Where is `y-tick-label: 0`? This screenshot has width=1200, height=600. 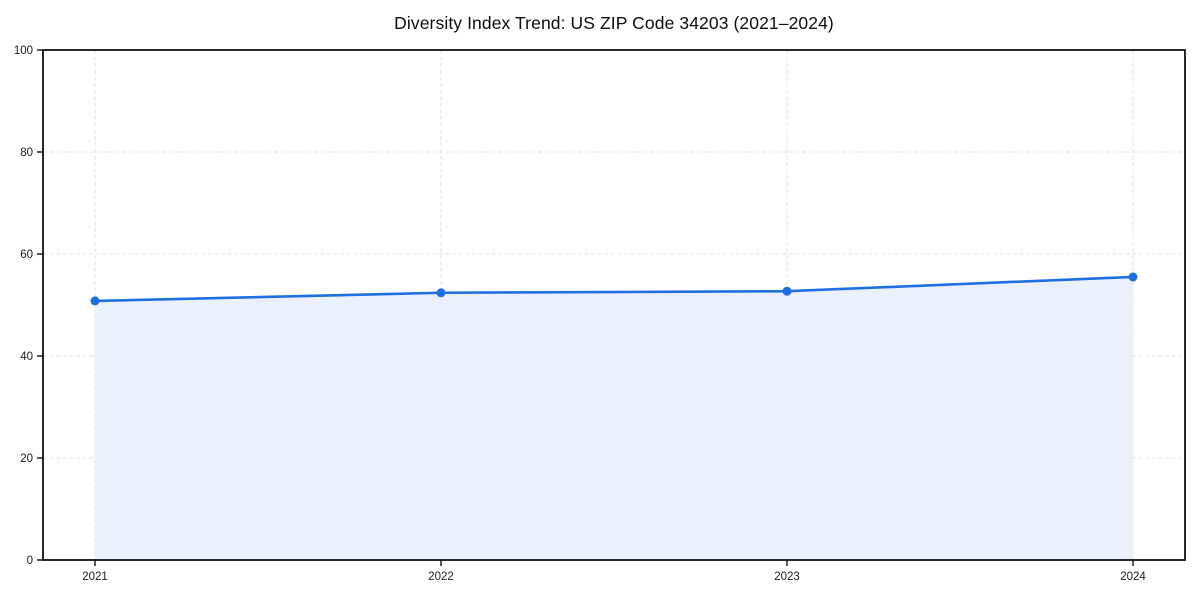 y-tick-label: 0 is located at coordinates (30, 561).